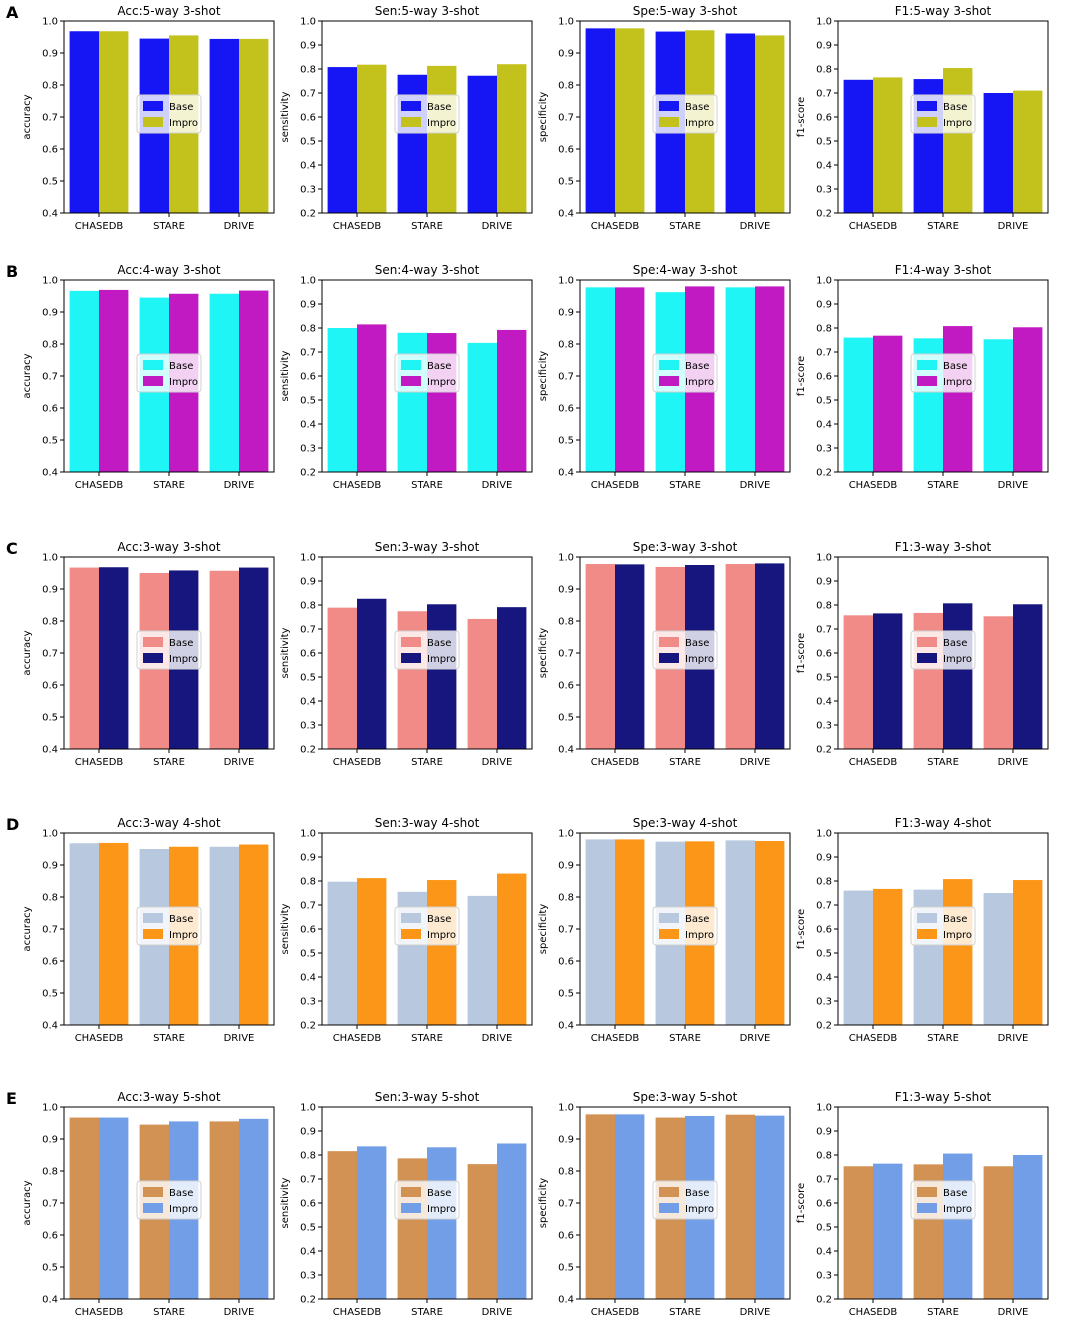 This screenshot has width=1074, height=1323. I want to click on legend-label-impro: Impro, so click(699, 123).